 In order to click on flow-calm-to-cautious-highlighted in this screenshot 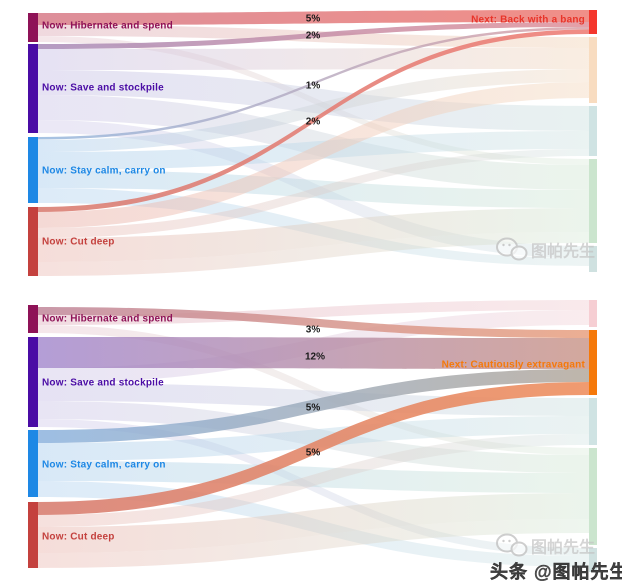, I will do `click(313, 406)`.